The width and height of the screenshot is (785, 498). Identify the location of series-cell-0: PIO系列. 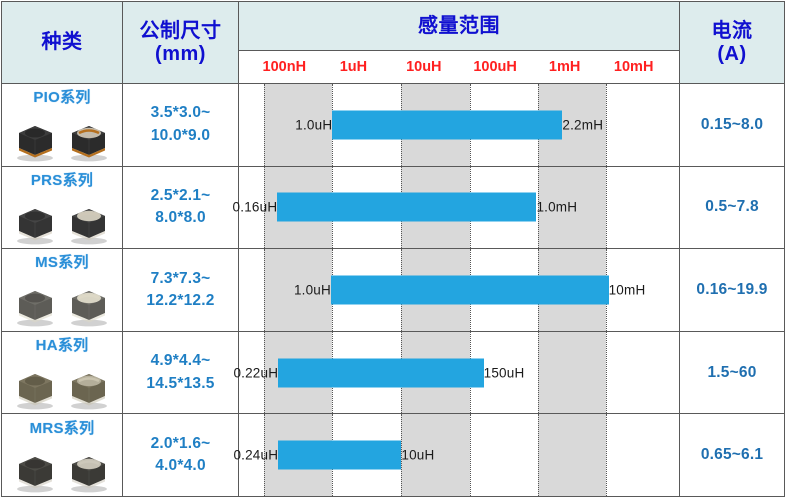
(62, 125).